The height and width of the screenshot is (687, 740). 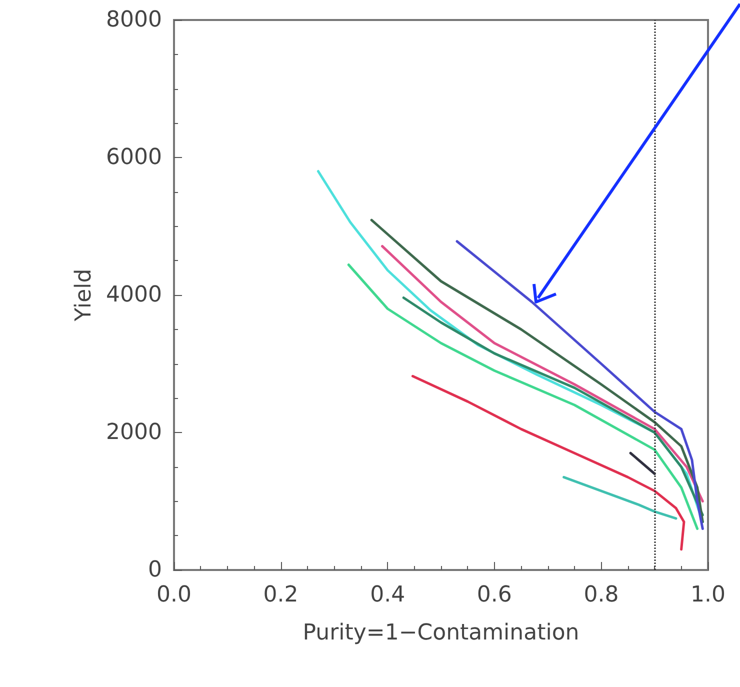 I want to click on y-tick-label: 6000, so click(x=134, y=157).